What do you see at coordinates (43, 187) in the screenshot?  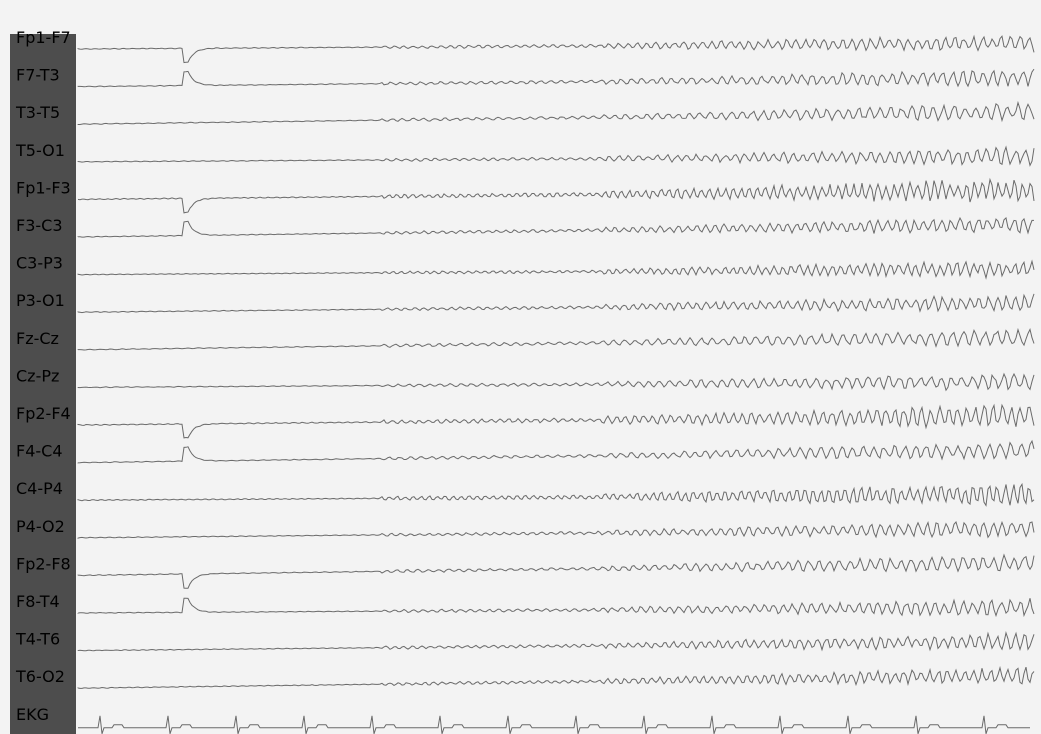 I see `channel-label: Fp1-F3` at bounding box center [43, 187].